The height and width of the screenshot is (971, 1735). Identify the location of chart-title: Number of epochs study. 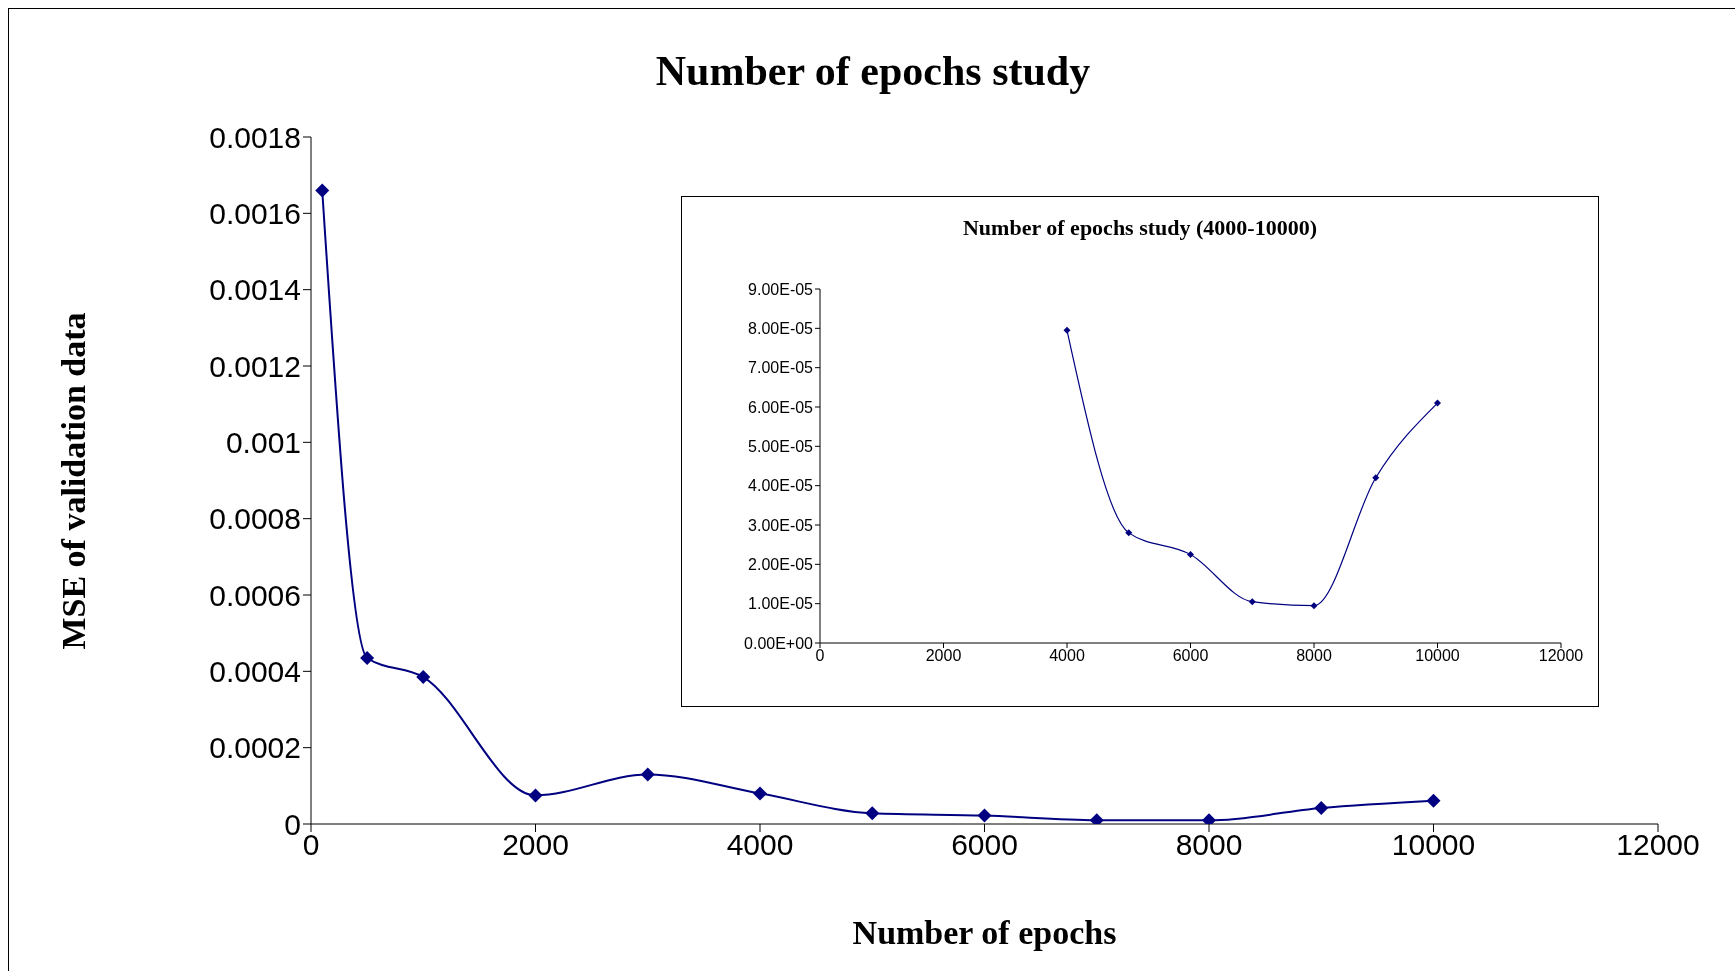
(873, 71).